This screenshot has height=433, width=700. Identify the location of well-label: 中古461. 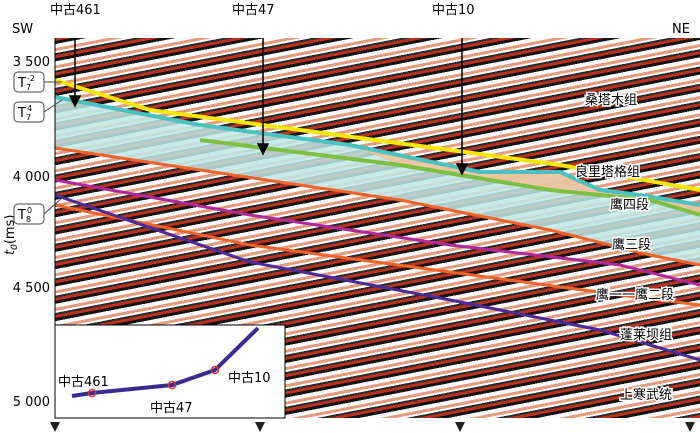
(75, 10).